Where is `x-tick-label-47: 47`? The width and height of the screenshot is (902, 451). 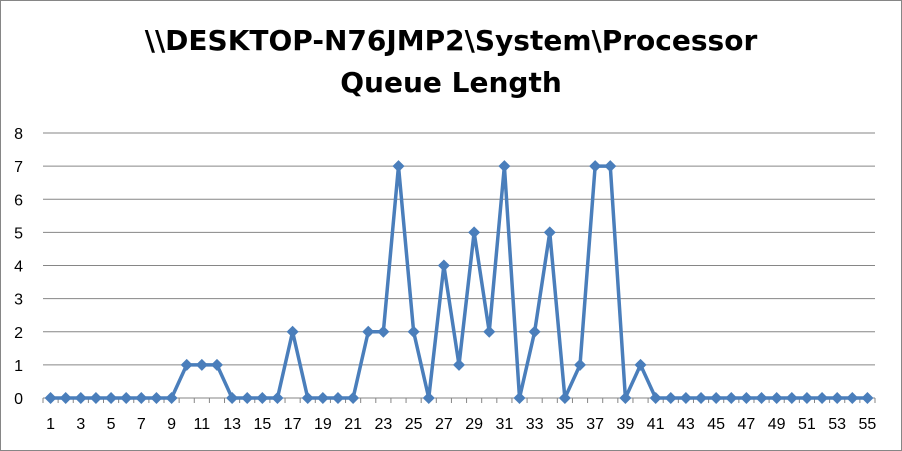
x-tick-label-47: 47 is located at coordinates (747, 424).